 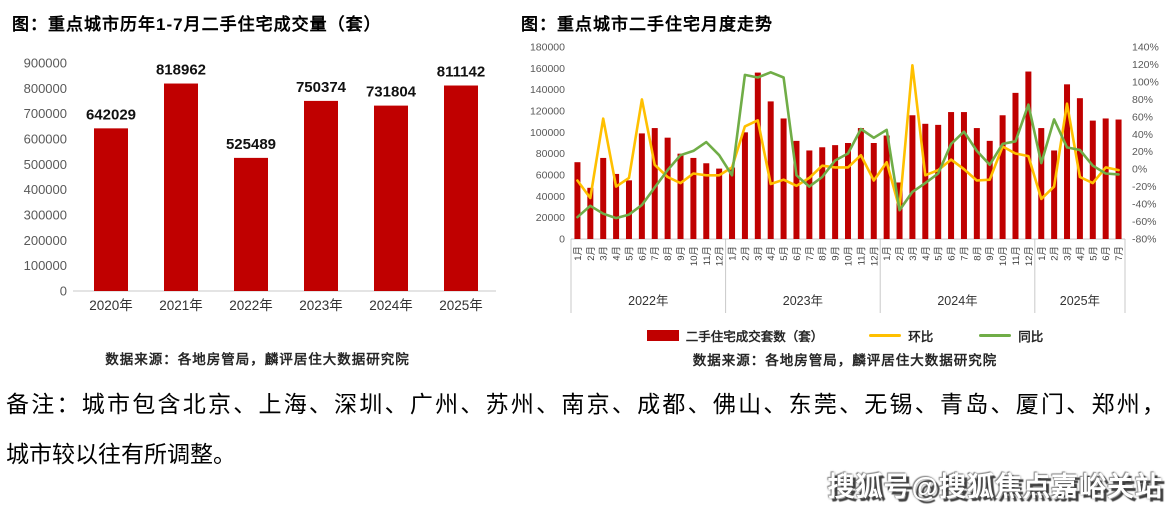 I want to click on svg-text: 600000, so click(x=45, y=139).